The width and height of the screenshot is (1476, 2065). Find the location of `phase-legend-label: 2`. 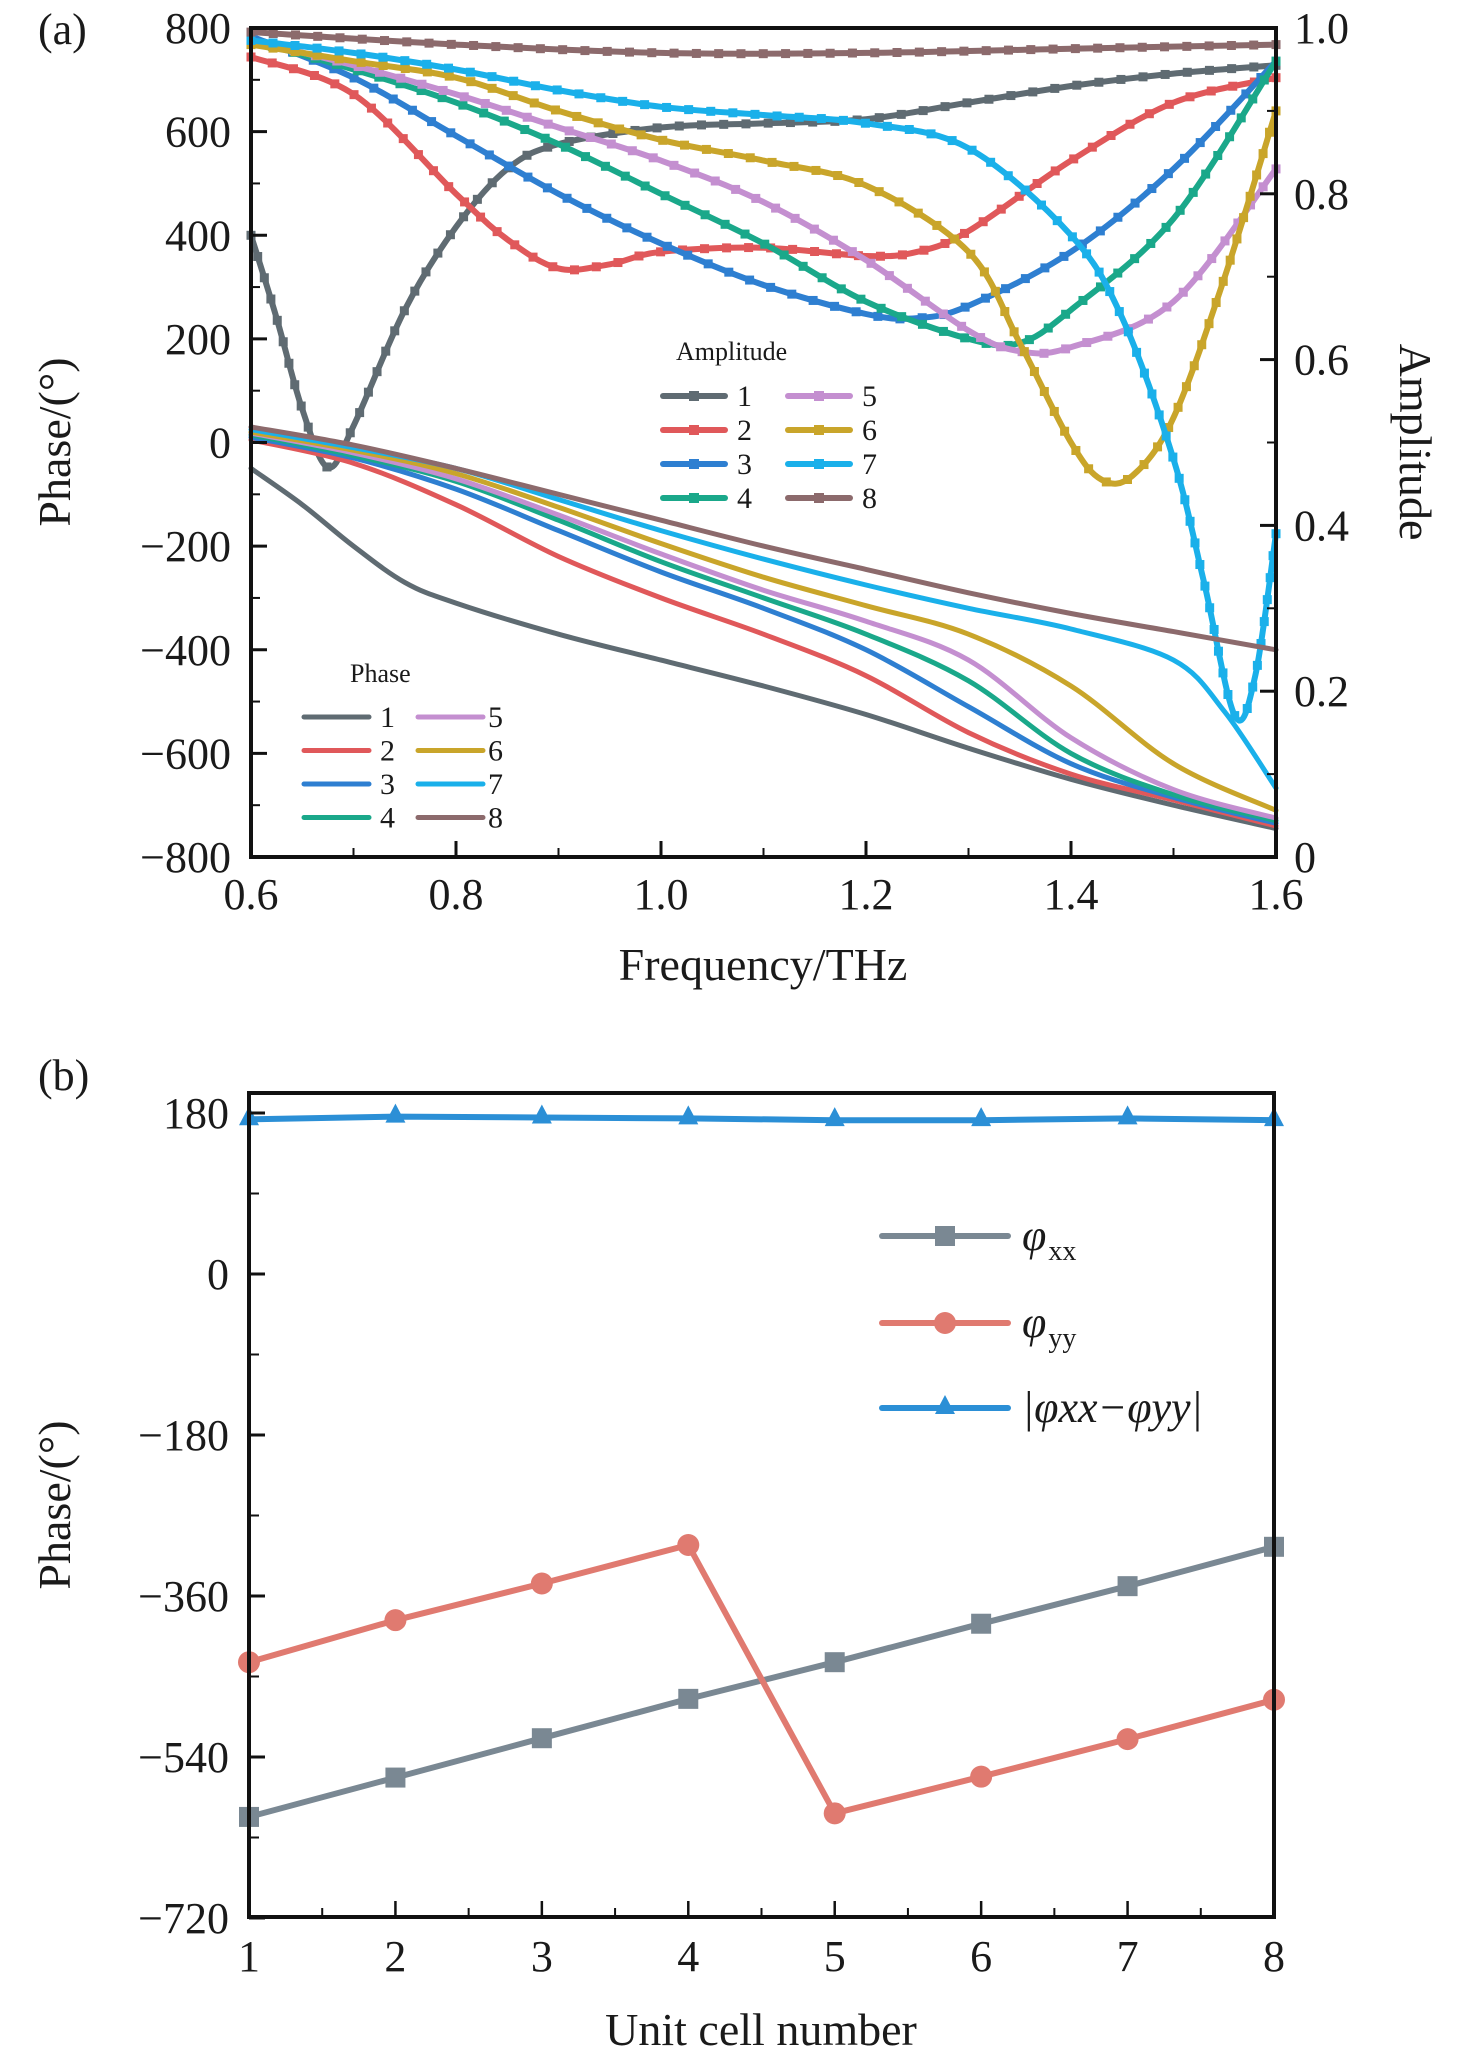

phase-legend-label: 2 is located at coordinates (387, 751).